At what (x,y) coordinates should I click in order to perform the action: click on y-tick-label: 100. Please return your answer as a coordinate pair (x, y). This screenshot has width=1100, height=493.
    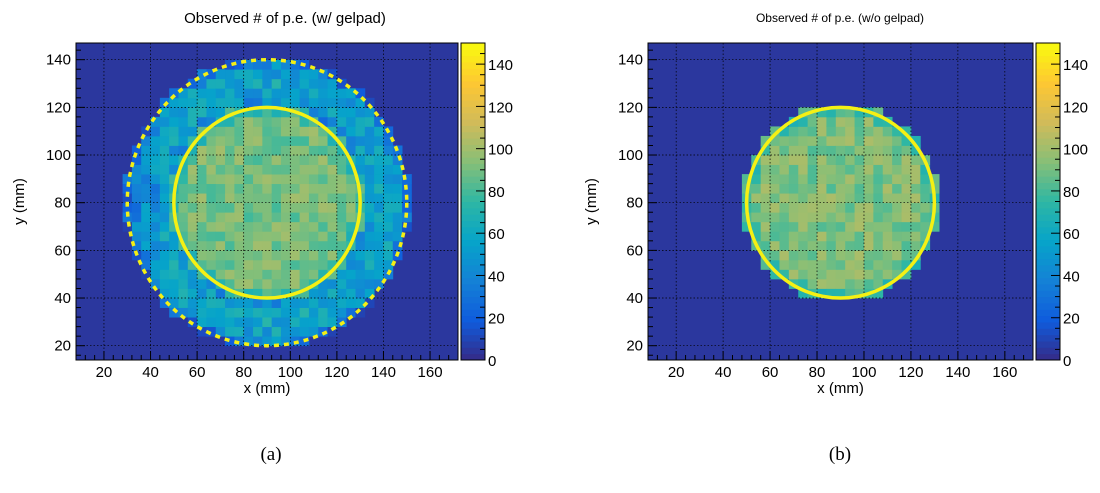
    Looking at the image, I should click on (58, 155).